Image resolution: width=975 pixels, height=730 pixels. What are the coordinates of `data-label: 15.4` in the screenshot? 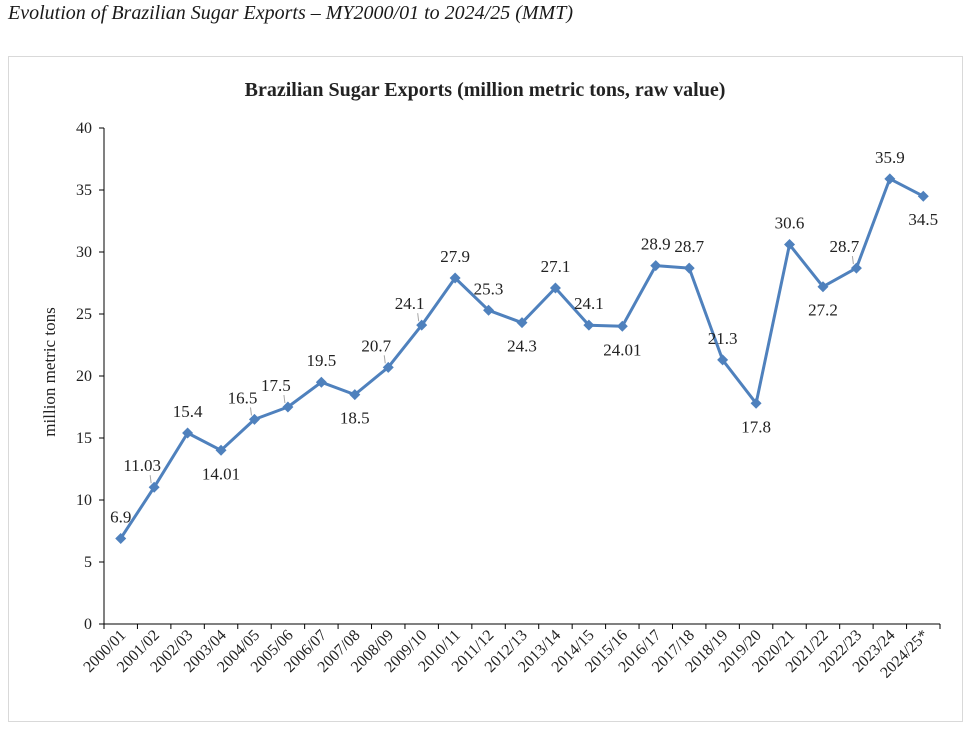 It's located at (188, 411).